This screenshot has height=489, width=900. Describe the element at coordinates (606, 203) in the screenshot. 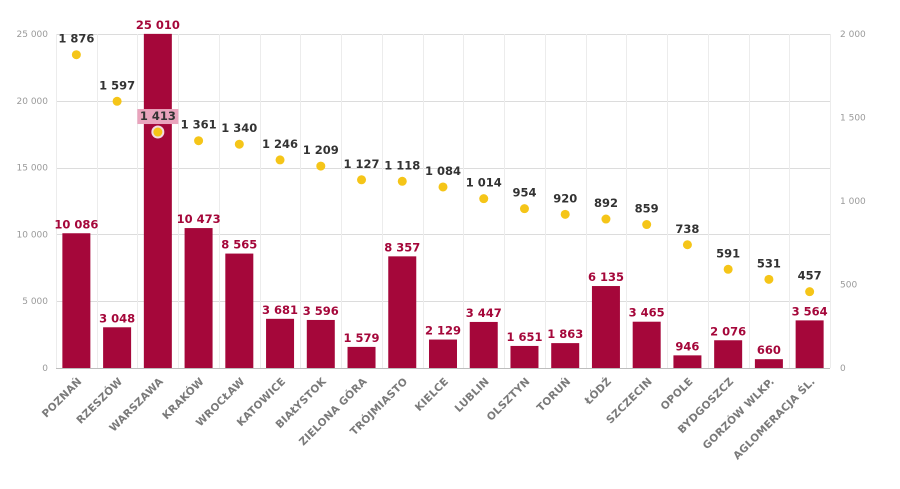

I see `point-value-label: 892` at that location.